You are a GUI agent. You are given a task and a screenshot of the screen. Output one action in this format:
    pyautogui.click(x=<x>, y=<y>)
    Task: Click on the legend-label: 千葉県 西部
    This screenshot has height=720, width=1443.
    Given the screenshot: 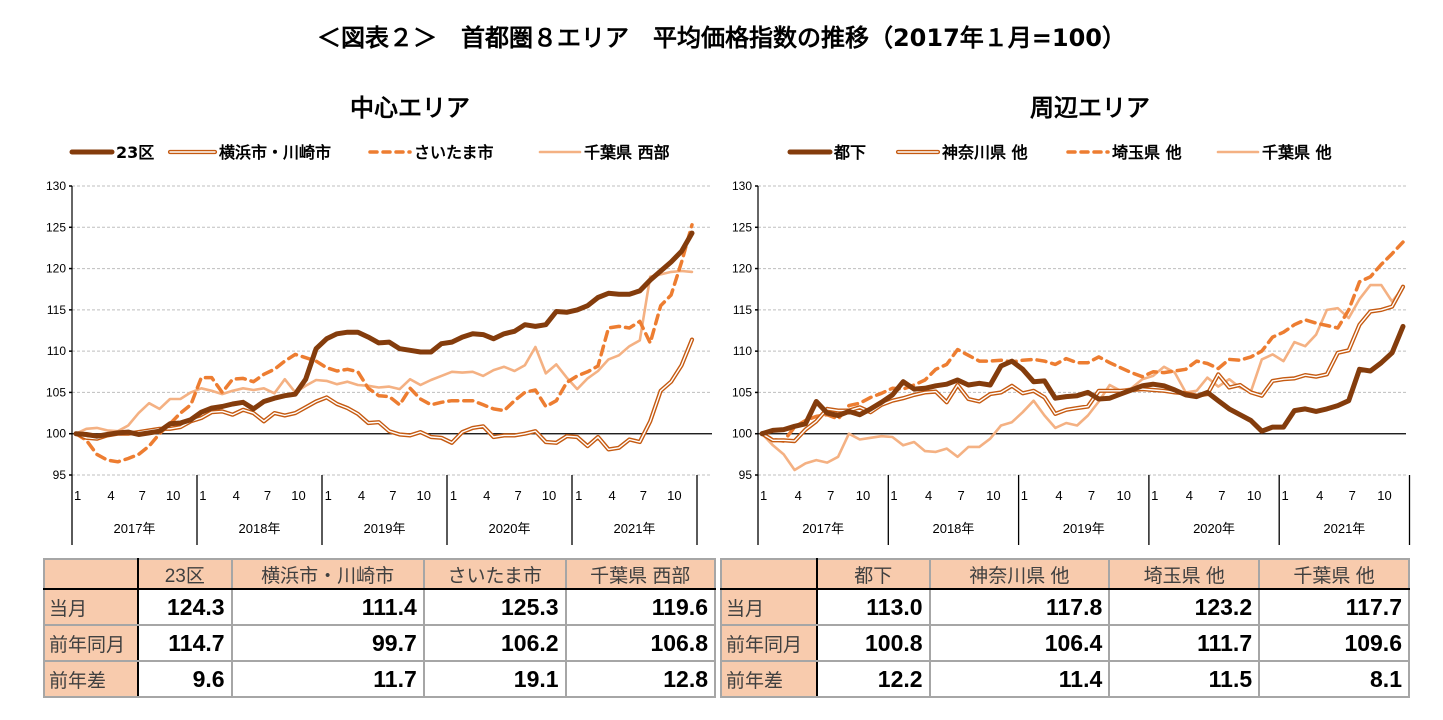 What is the action you would take?
    pyautogui.click(x=627, y=152)
    